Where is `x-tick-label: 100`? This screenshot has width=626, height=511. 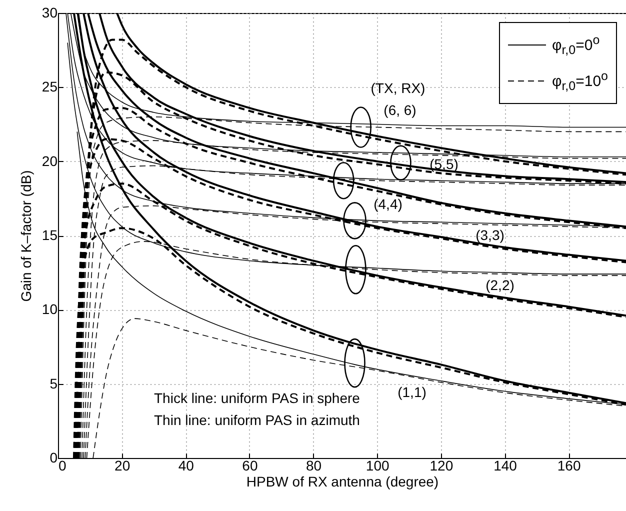 x-tick-label: 100 is located at coordinates (378, 466).